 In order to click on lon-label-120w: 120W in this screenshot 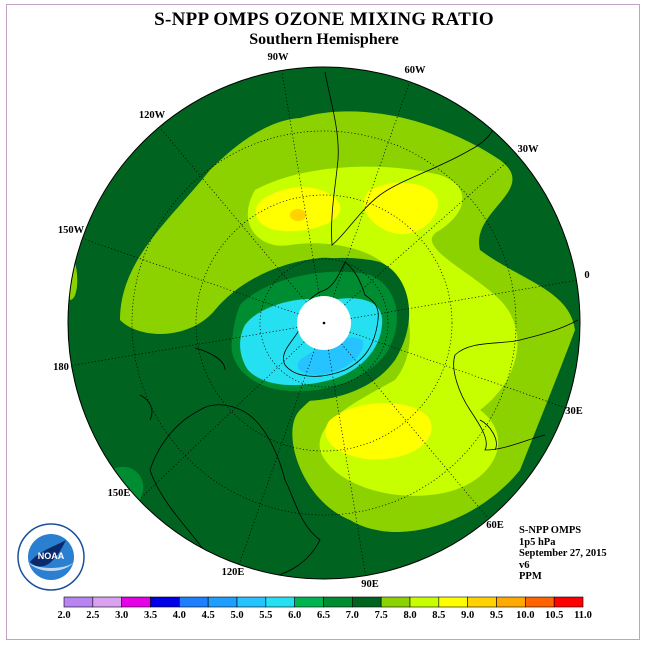, I will do `click(152, 115)`.